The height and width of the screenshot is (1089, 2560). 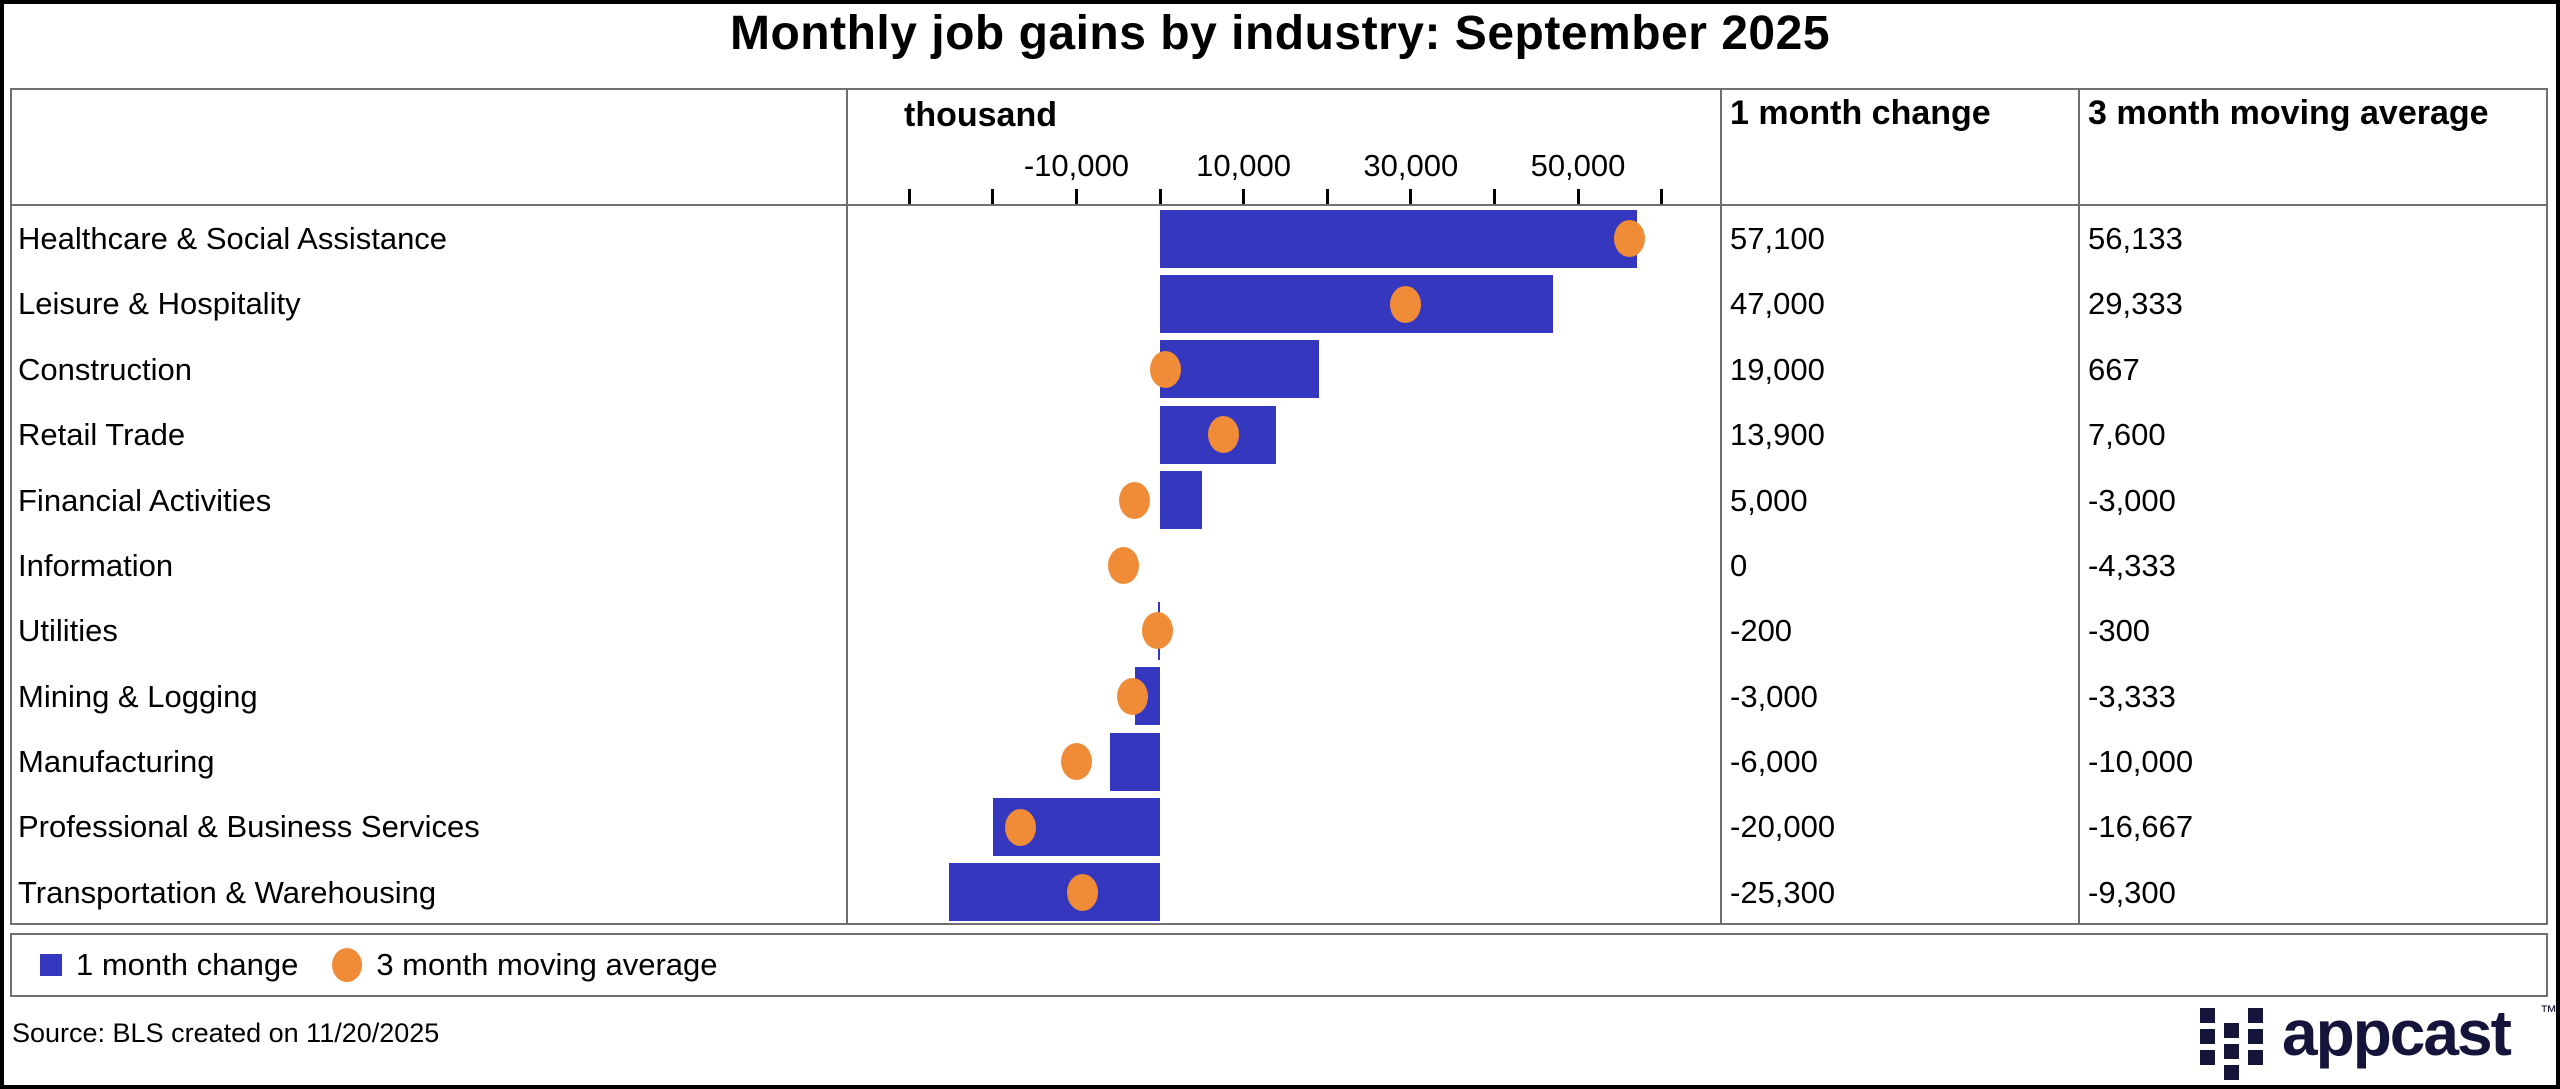 I want to click on value-3-month-avg: 56,133, so click(x=2135, y=238).